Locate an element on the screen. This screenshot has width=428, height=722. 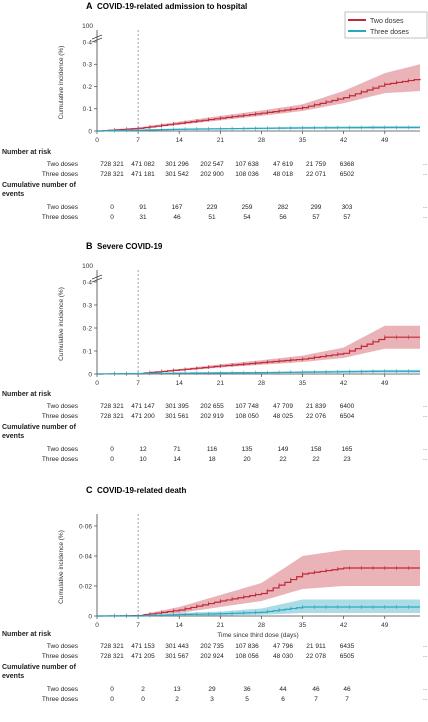
events-three-cell: 18 is located at coordinates (212, 459).